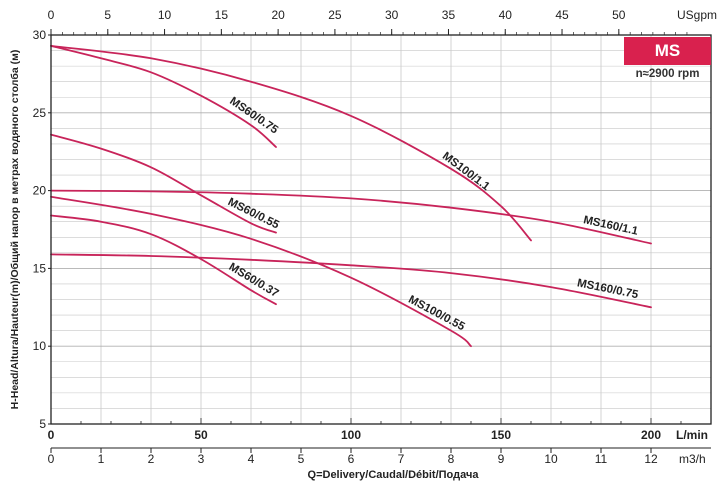 Image resolution: width=721 pixels, height=482 pixels. What do you see at coordinates (697, 15) in the screenshot?
I see `usgpm-unit-label: USgpm` at bounding box center [697, 15].